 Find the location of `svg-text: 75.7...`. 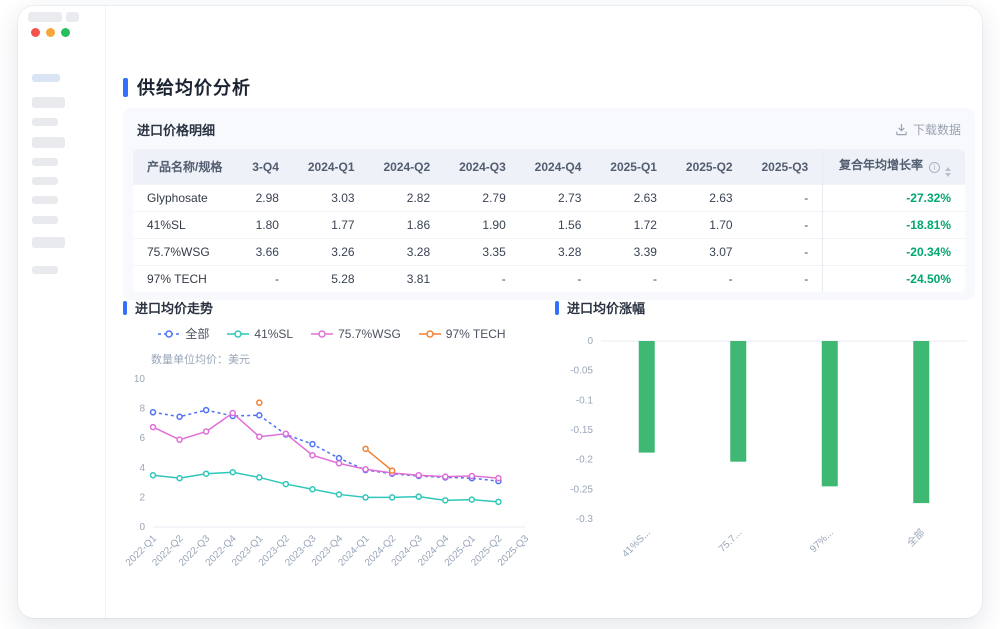

svg-text: 75.7... is located at coordinates (730, 540).